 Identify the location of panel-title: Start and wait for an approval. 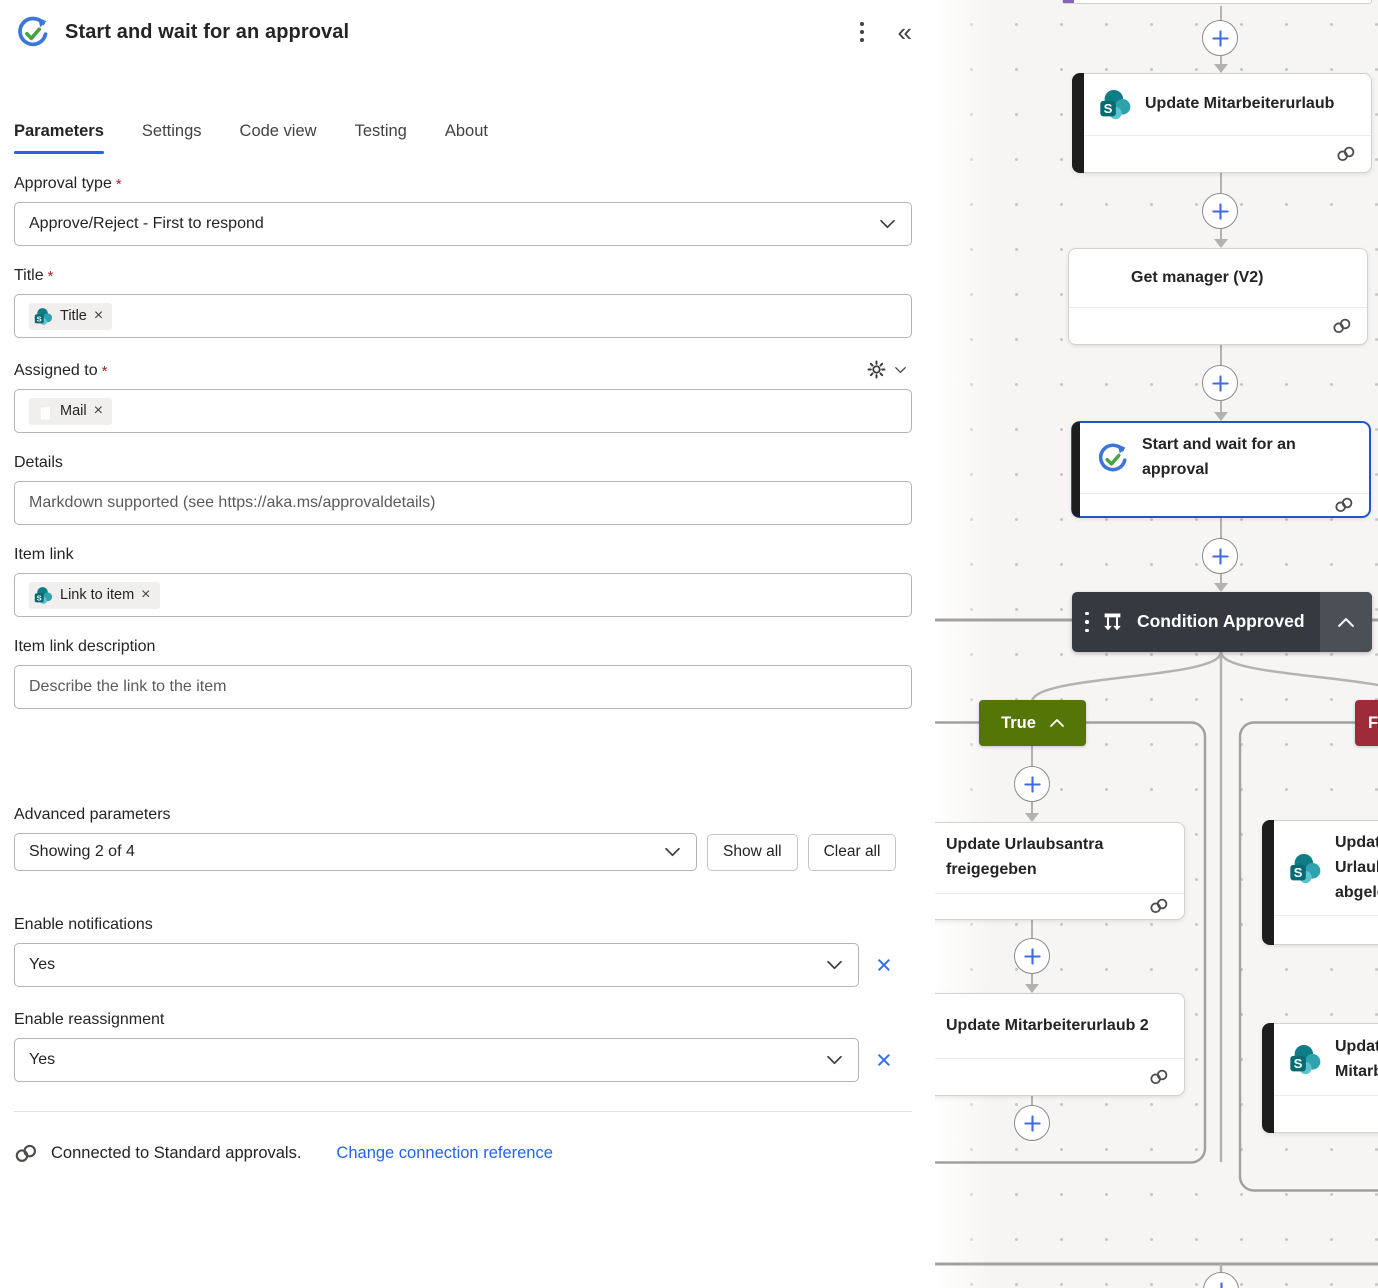
(207, 31).